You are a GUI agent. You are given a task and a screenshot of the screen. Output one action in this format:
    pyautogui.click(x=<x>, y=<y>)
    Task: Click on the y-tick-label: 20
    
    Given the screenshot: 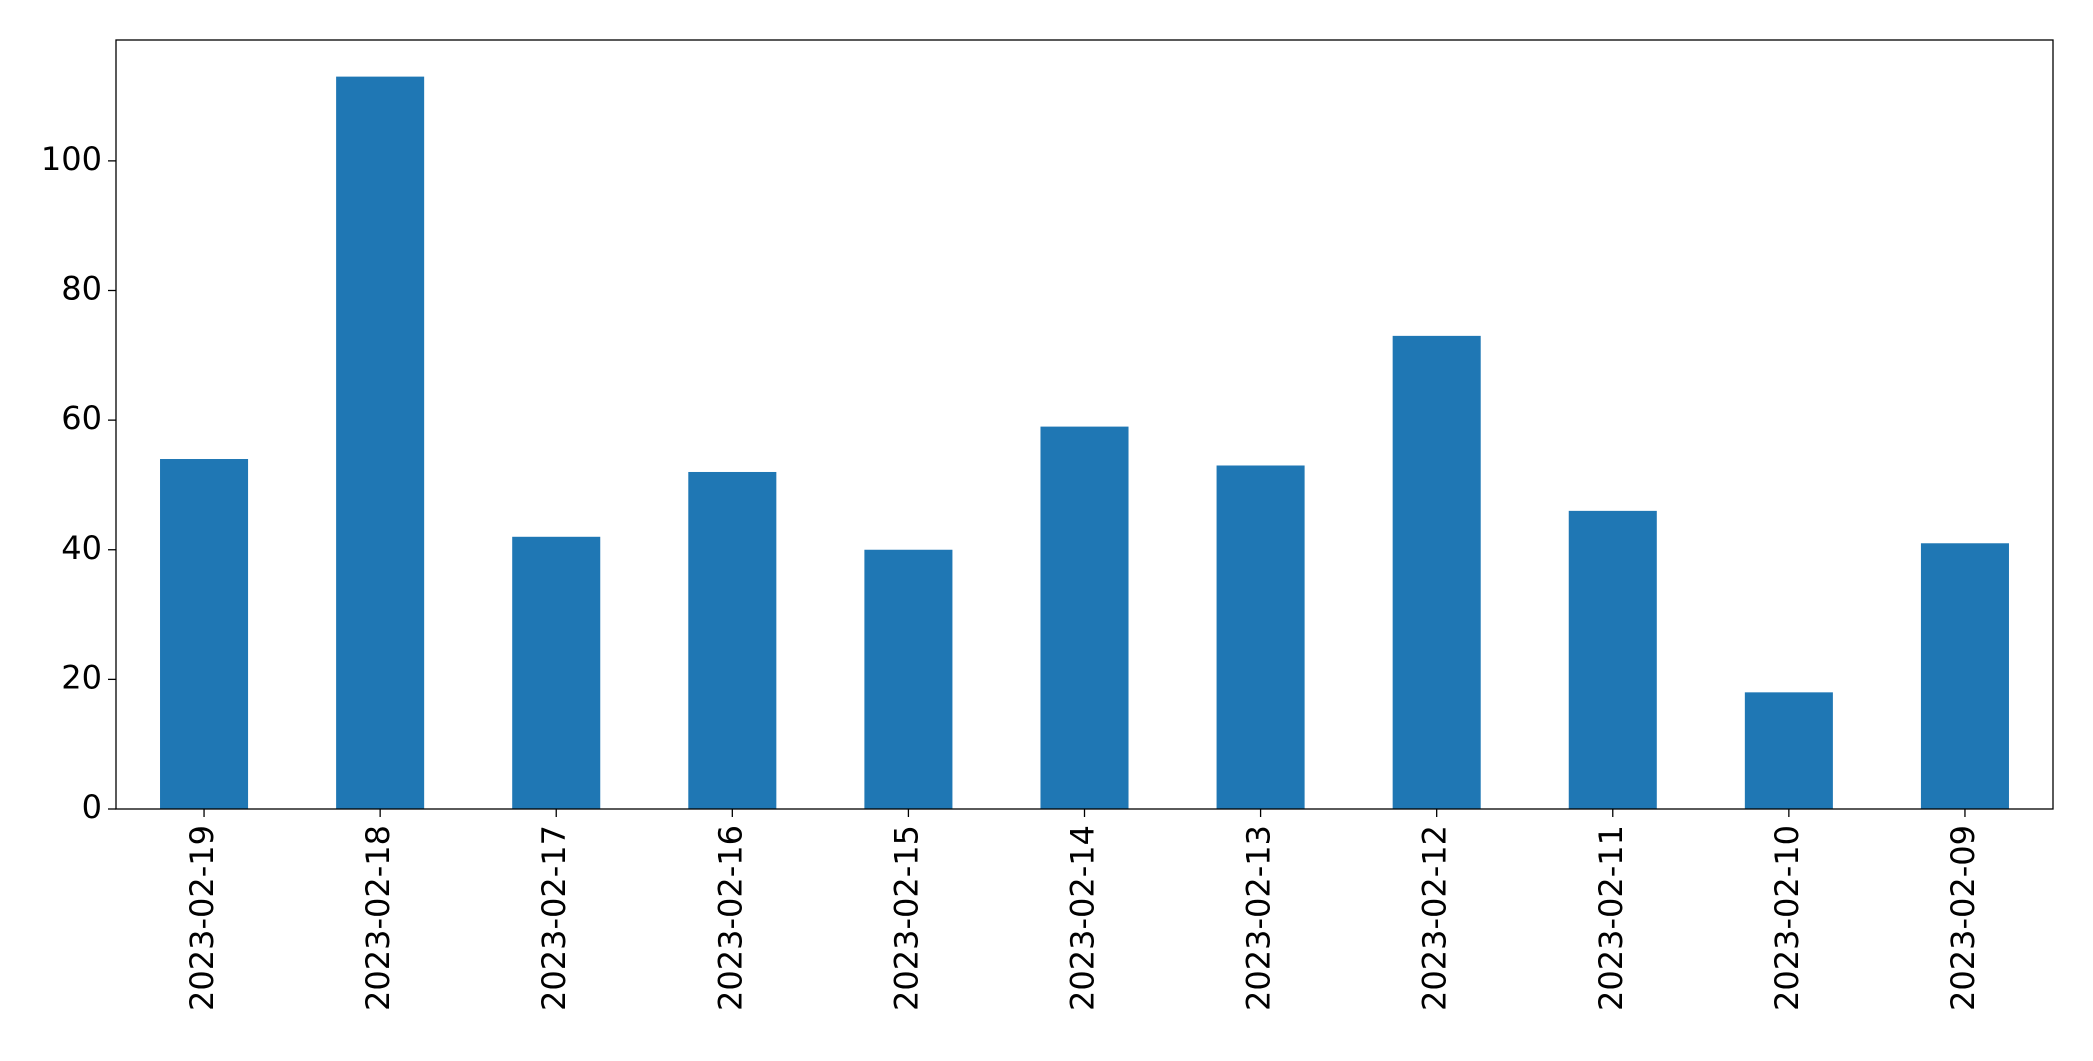 What is the action you would take?
    pyautogui.click(x=81, y=677)
    